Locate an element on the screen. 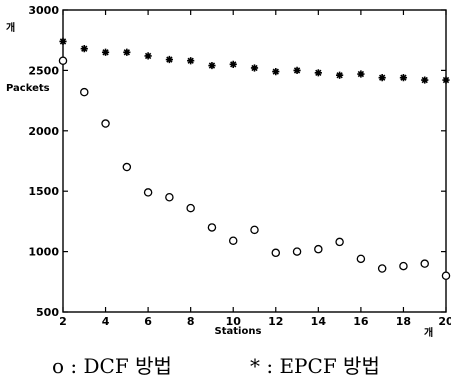 The width and height of the screenshot is (451, 380). x-tick-label: 10 is located at coordinates (234, 321).